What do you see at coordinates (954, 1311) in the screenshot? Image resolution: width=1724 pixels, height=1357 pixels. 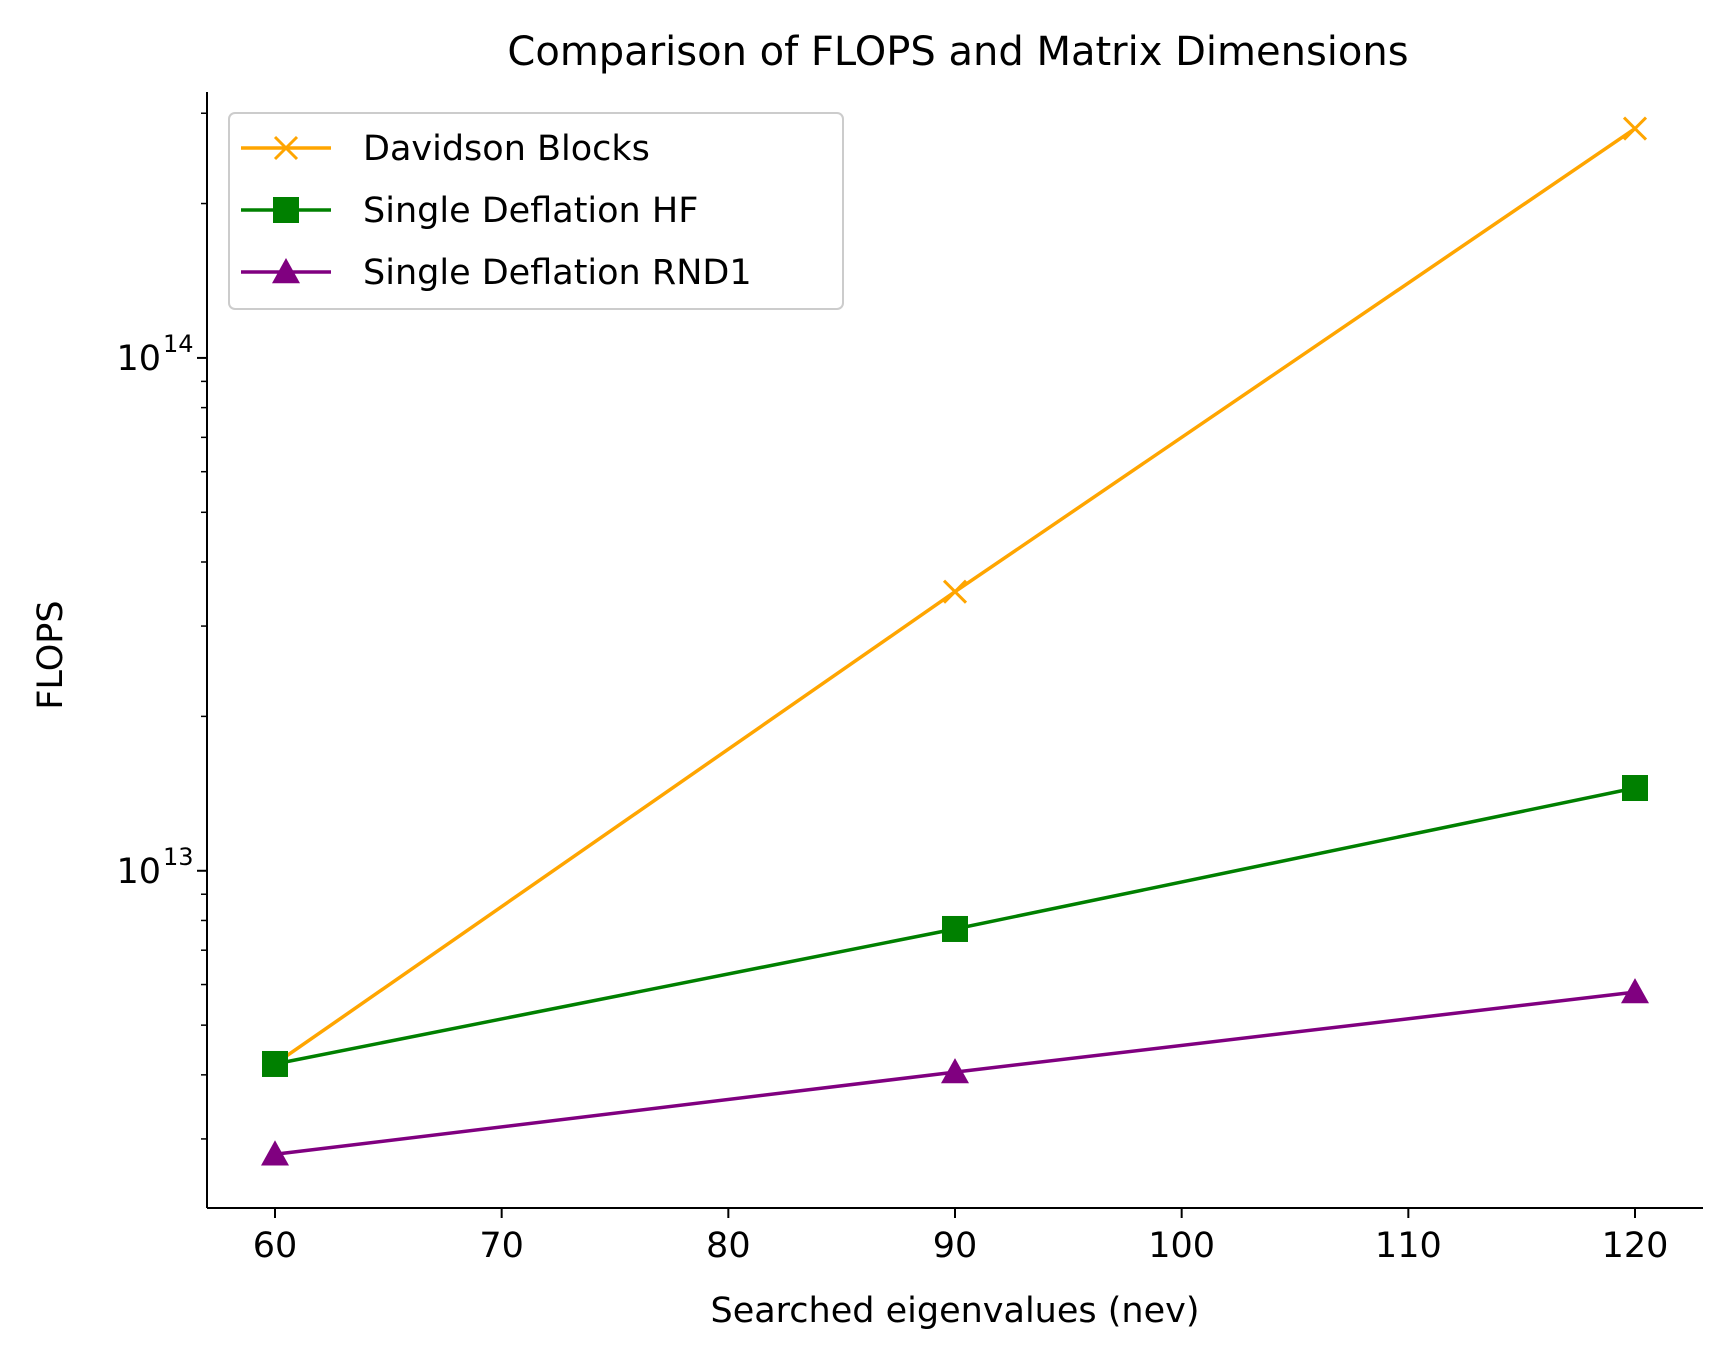 I see `x-axis-label: Searched eigenvalues (nev)` at bounding box center [954, 1311].